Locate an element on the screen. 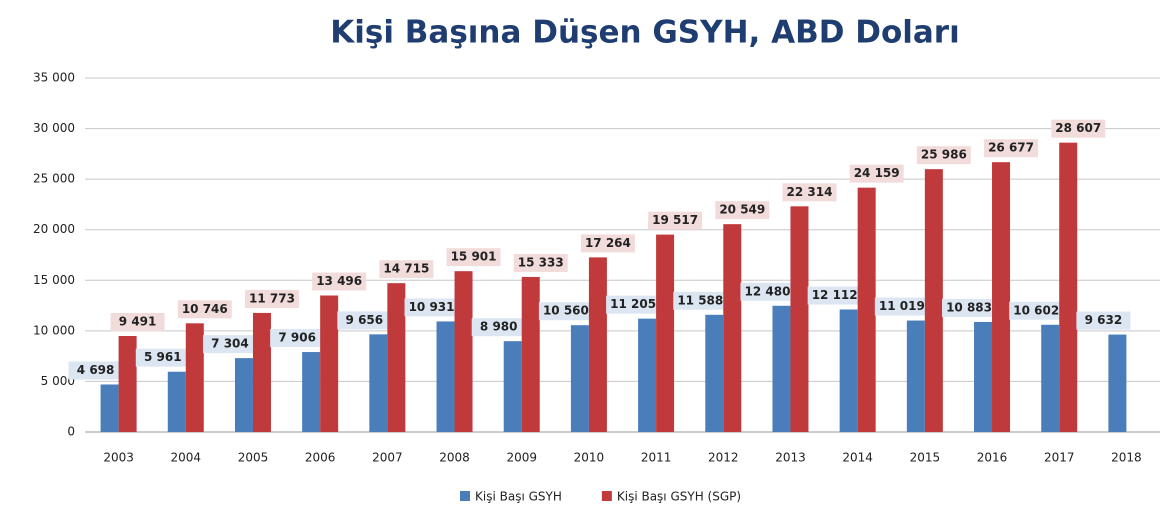 The width and height of the screenshot is (1169, 515). x-tick-label: 2018 is located at coordinates (1126, 458).